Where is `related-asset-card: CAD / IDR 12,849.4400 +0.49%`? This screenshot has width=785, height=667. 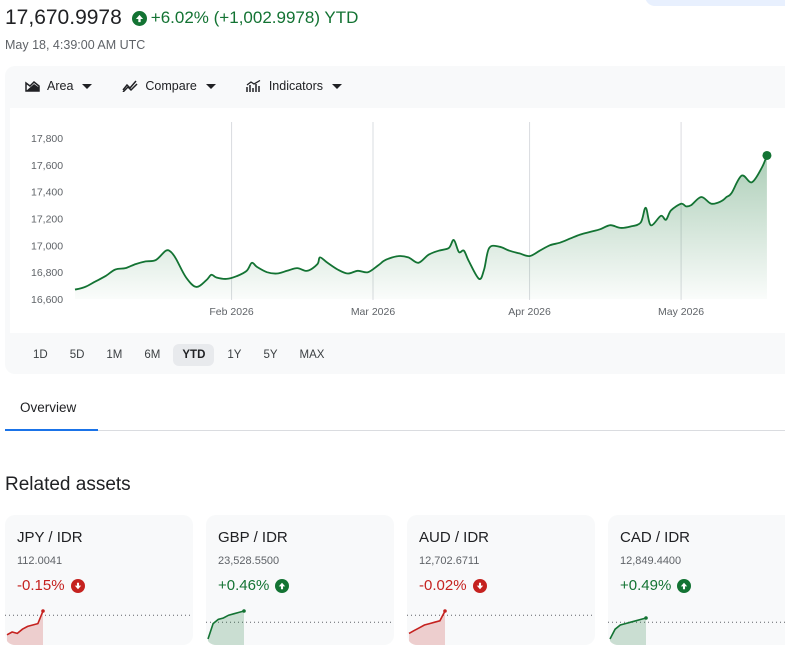 related-asset-card: CAD / IDR 12,849.4400 +0.49% is located at coordinates (696, 580).